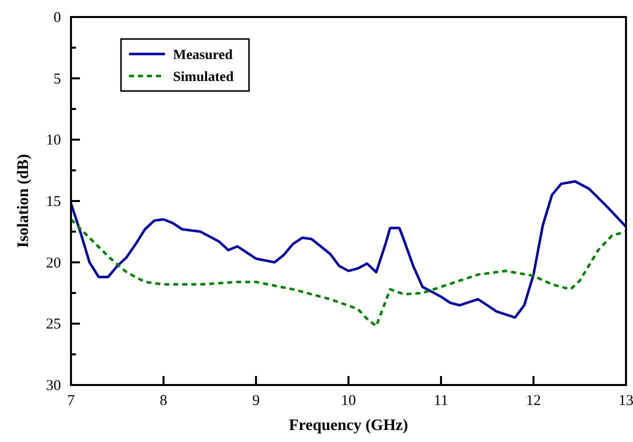 The image size is (633, 442). What do you see at coordinates (23, 201) in the screenshot?
I see `y-axis-title: Isolation (dB)` at bounding box center [23, 201].